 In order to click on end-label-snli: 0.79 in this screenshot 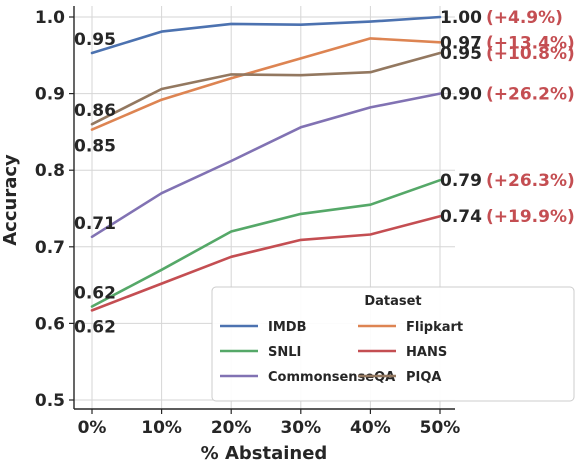, I will do `click(461, 181)`.